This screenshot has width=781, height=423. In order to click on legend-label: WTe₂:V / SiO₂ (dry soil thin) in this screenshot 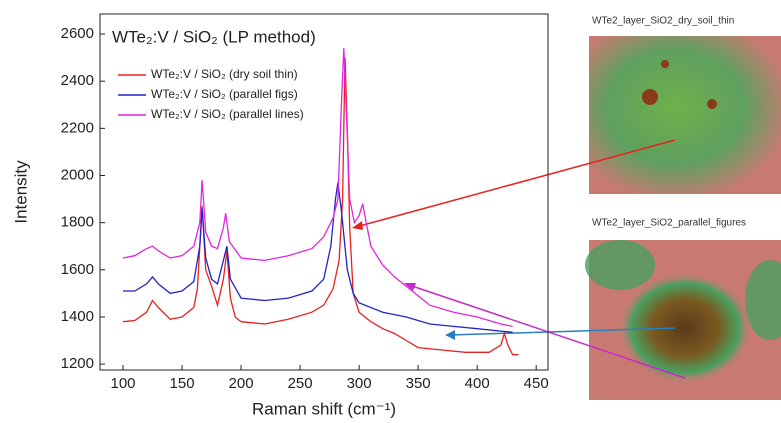, I will do `click(224, 74)`.